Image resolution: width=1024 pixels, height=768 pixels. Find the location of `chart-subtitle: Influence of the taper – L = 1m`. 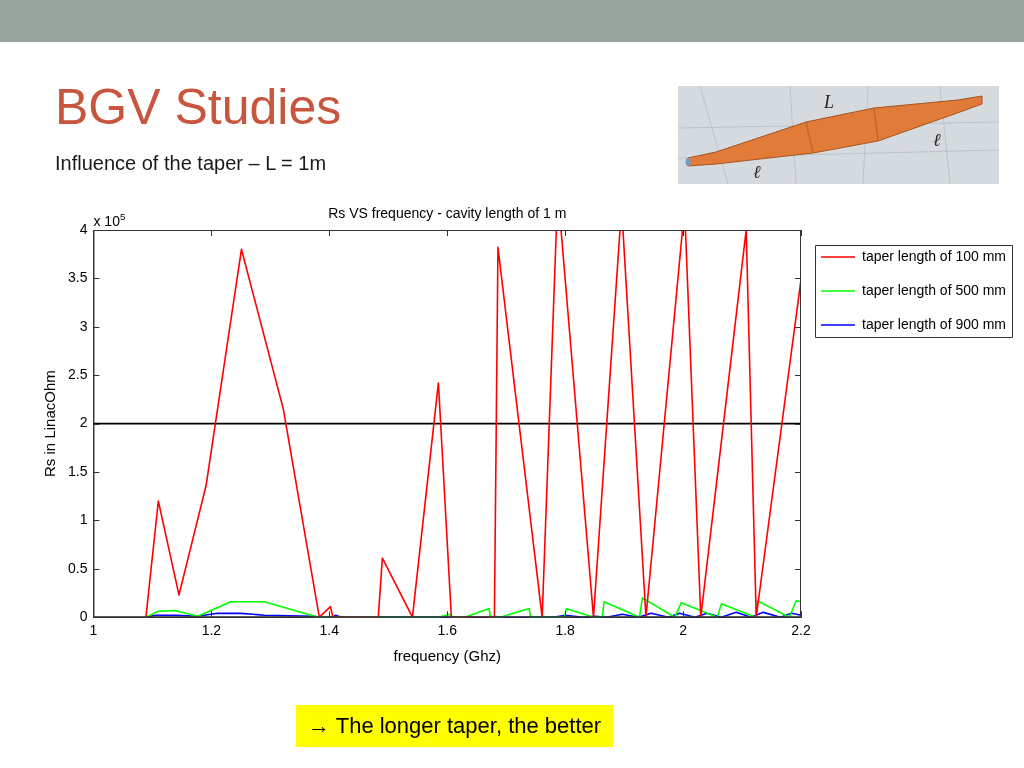

chart-subtitle: Influence of the taper – L = 1m is located at coordinates (191, 163).